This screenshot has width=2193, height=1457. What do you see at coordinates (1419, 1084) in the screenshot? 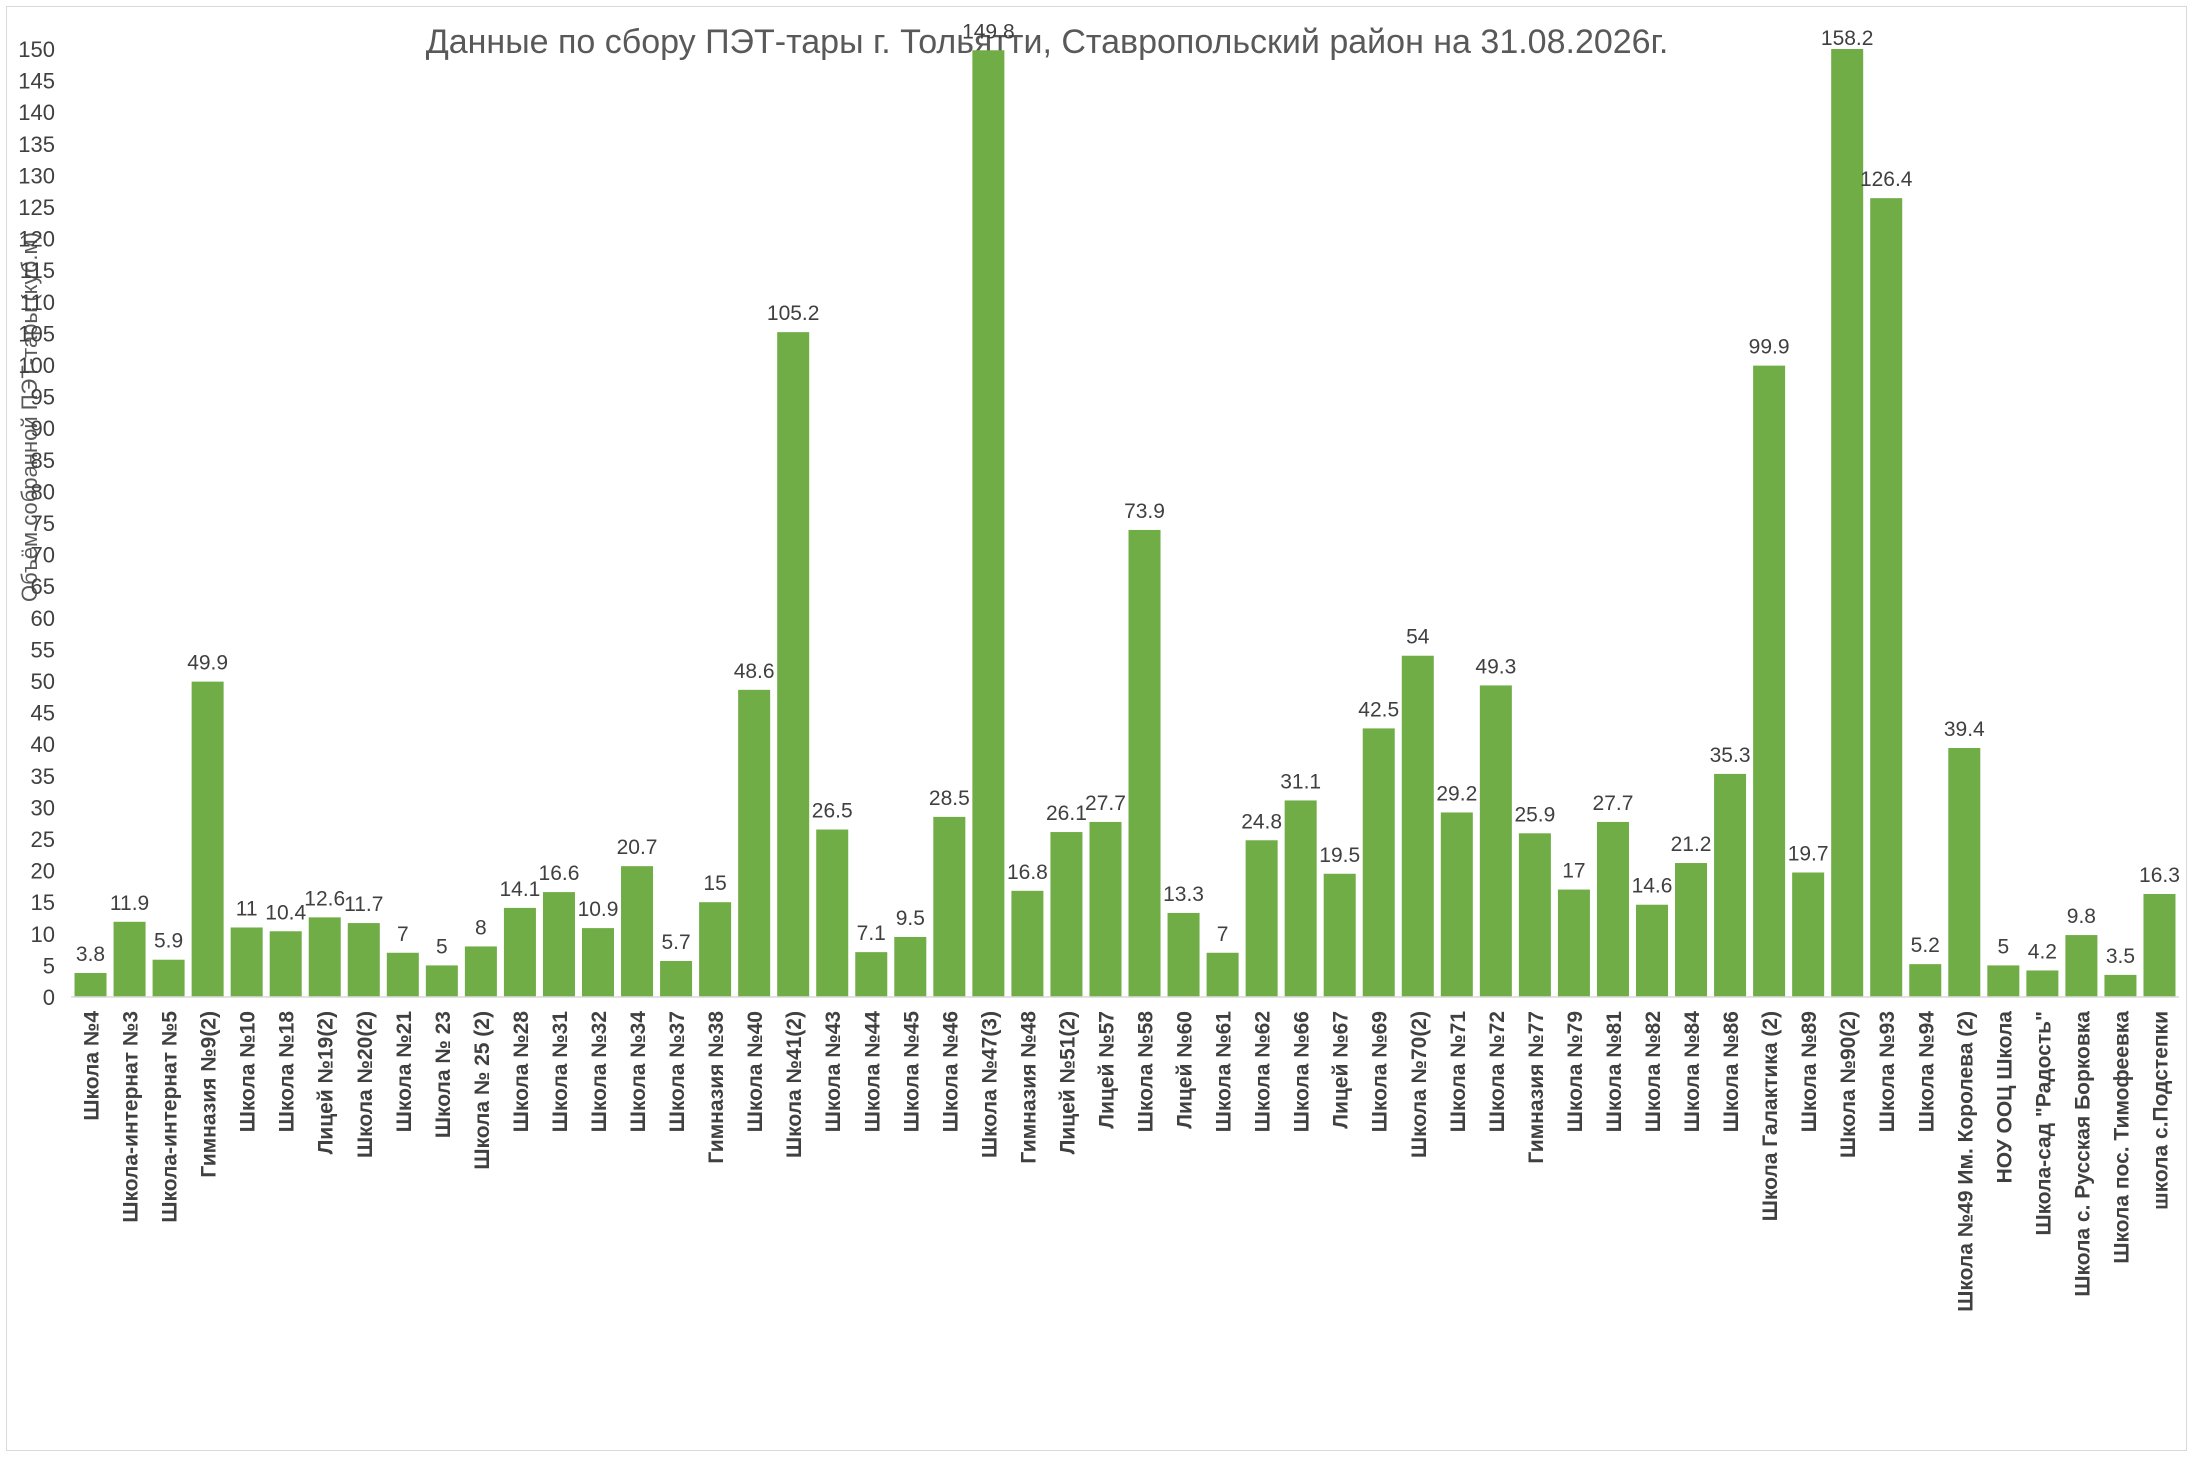
I see `x-tick-label: Школа №70(2)` at bounding box center [1419, 1084].